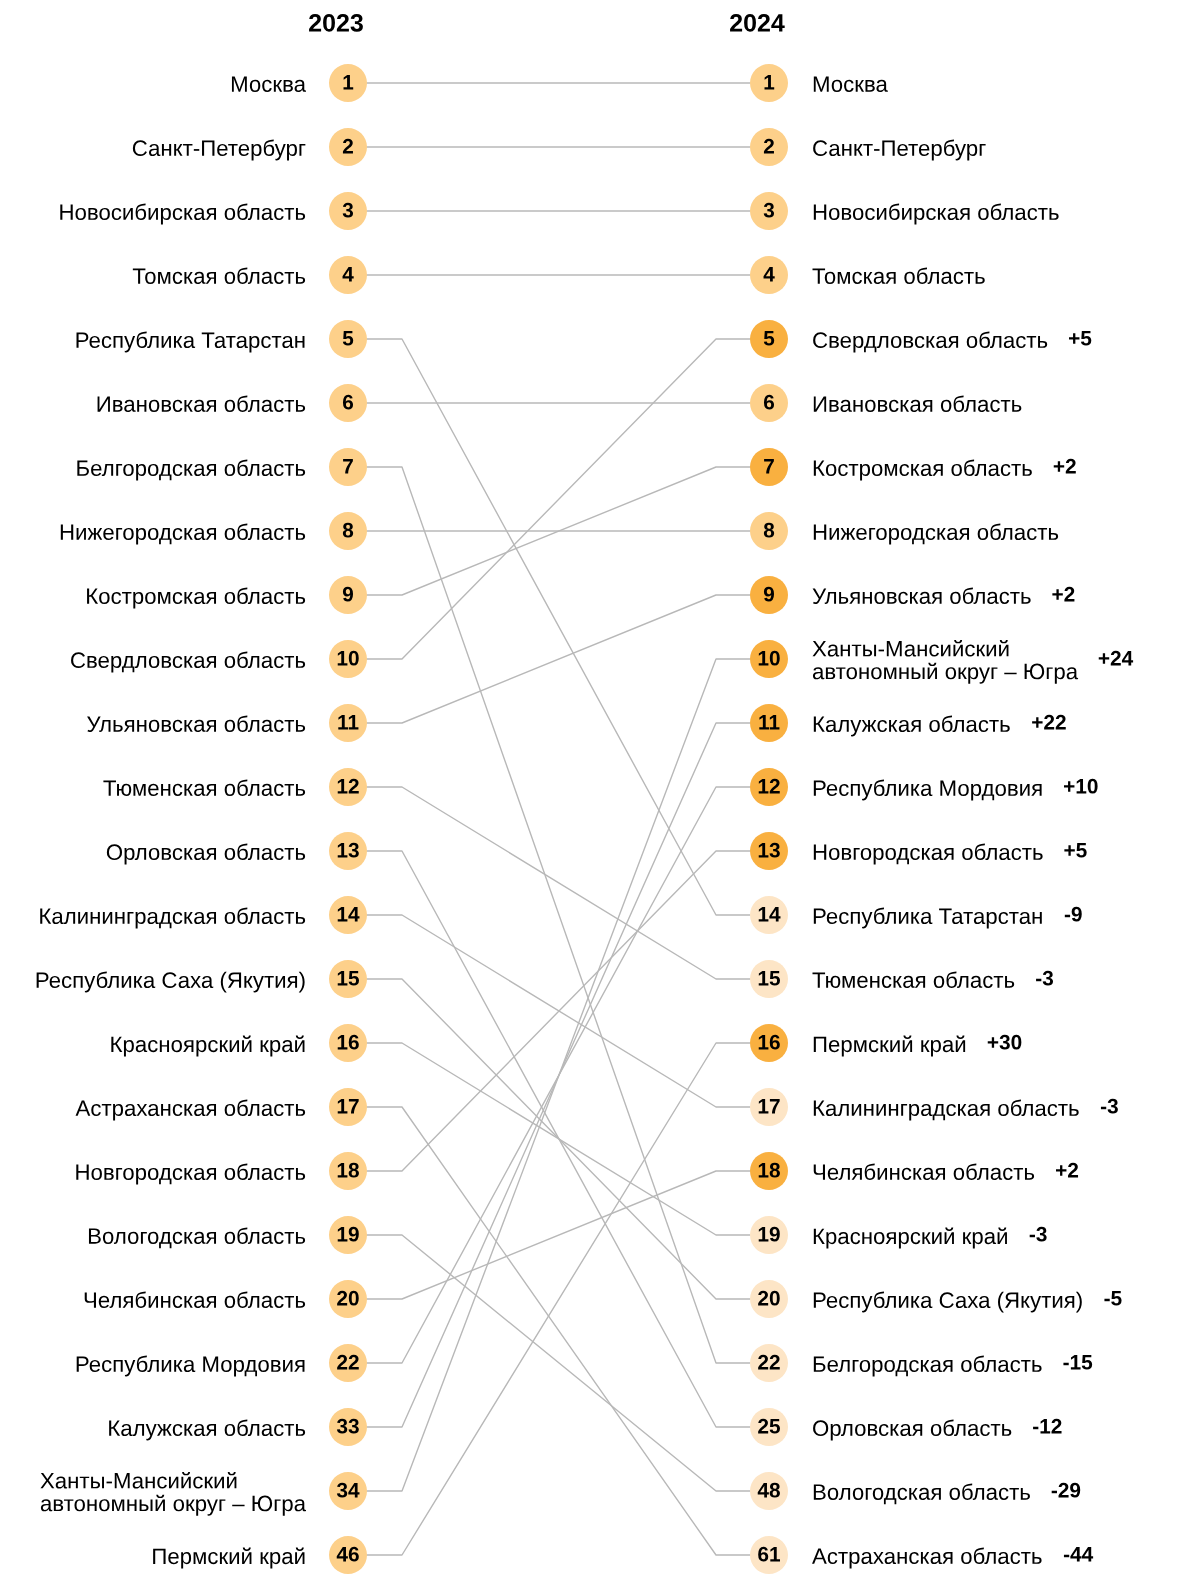  I want to click on text: Санкт-Петербург, so click(899, 150).